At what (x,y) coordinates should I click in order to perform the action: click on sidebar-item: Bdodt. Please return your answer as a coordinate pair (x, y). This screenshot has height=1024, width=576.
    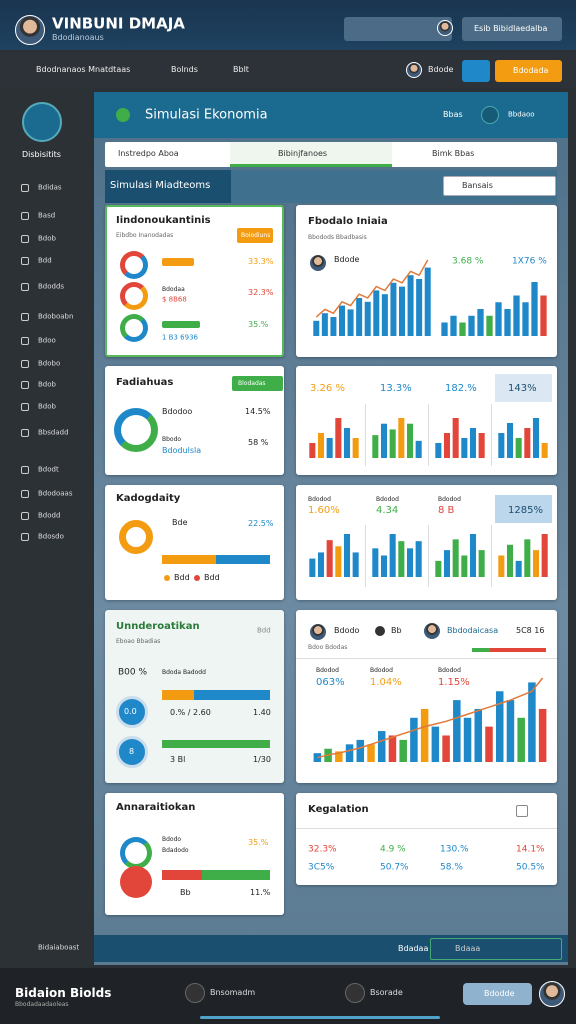
    Looking at the image, I should click on (48, 469).